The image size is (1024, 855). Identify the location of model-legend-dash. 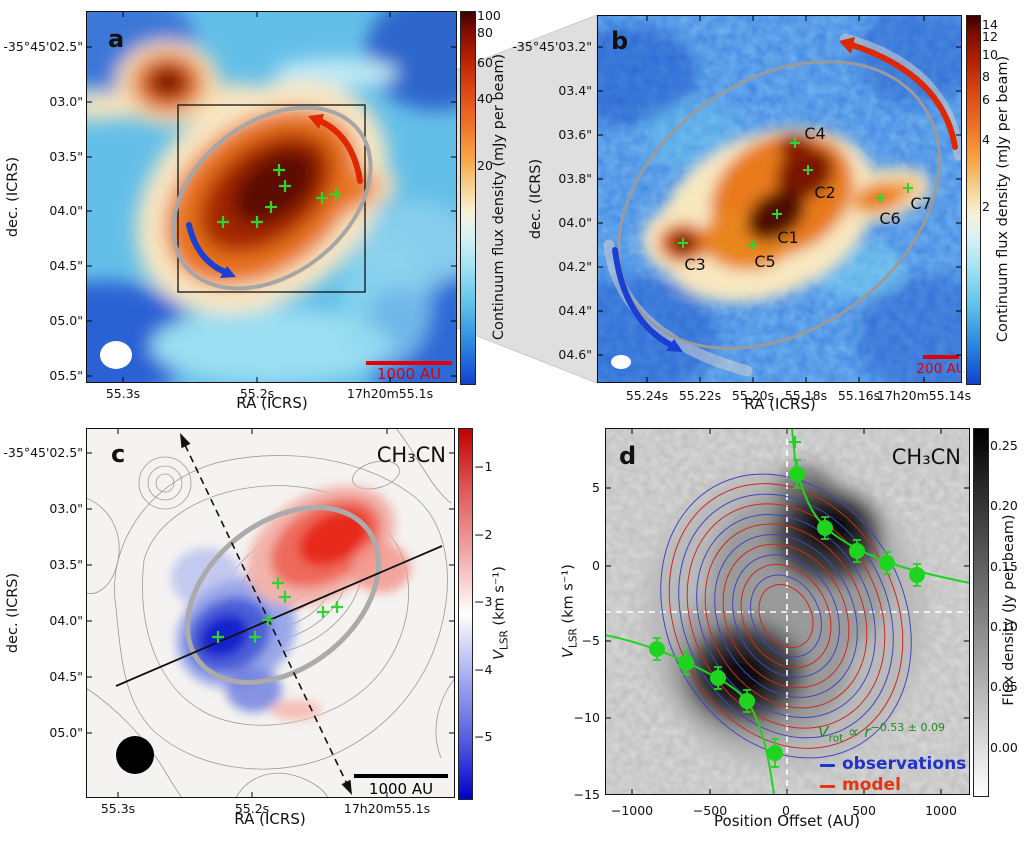
(827, 786).